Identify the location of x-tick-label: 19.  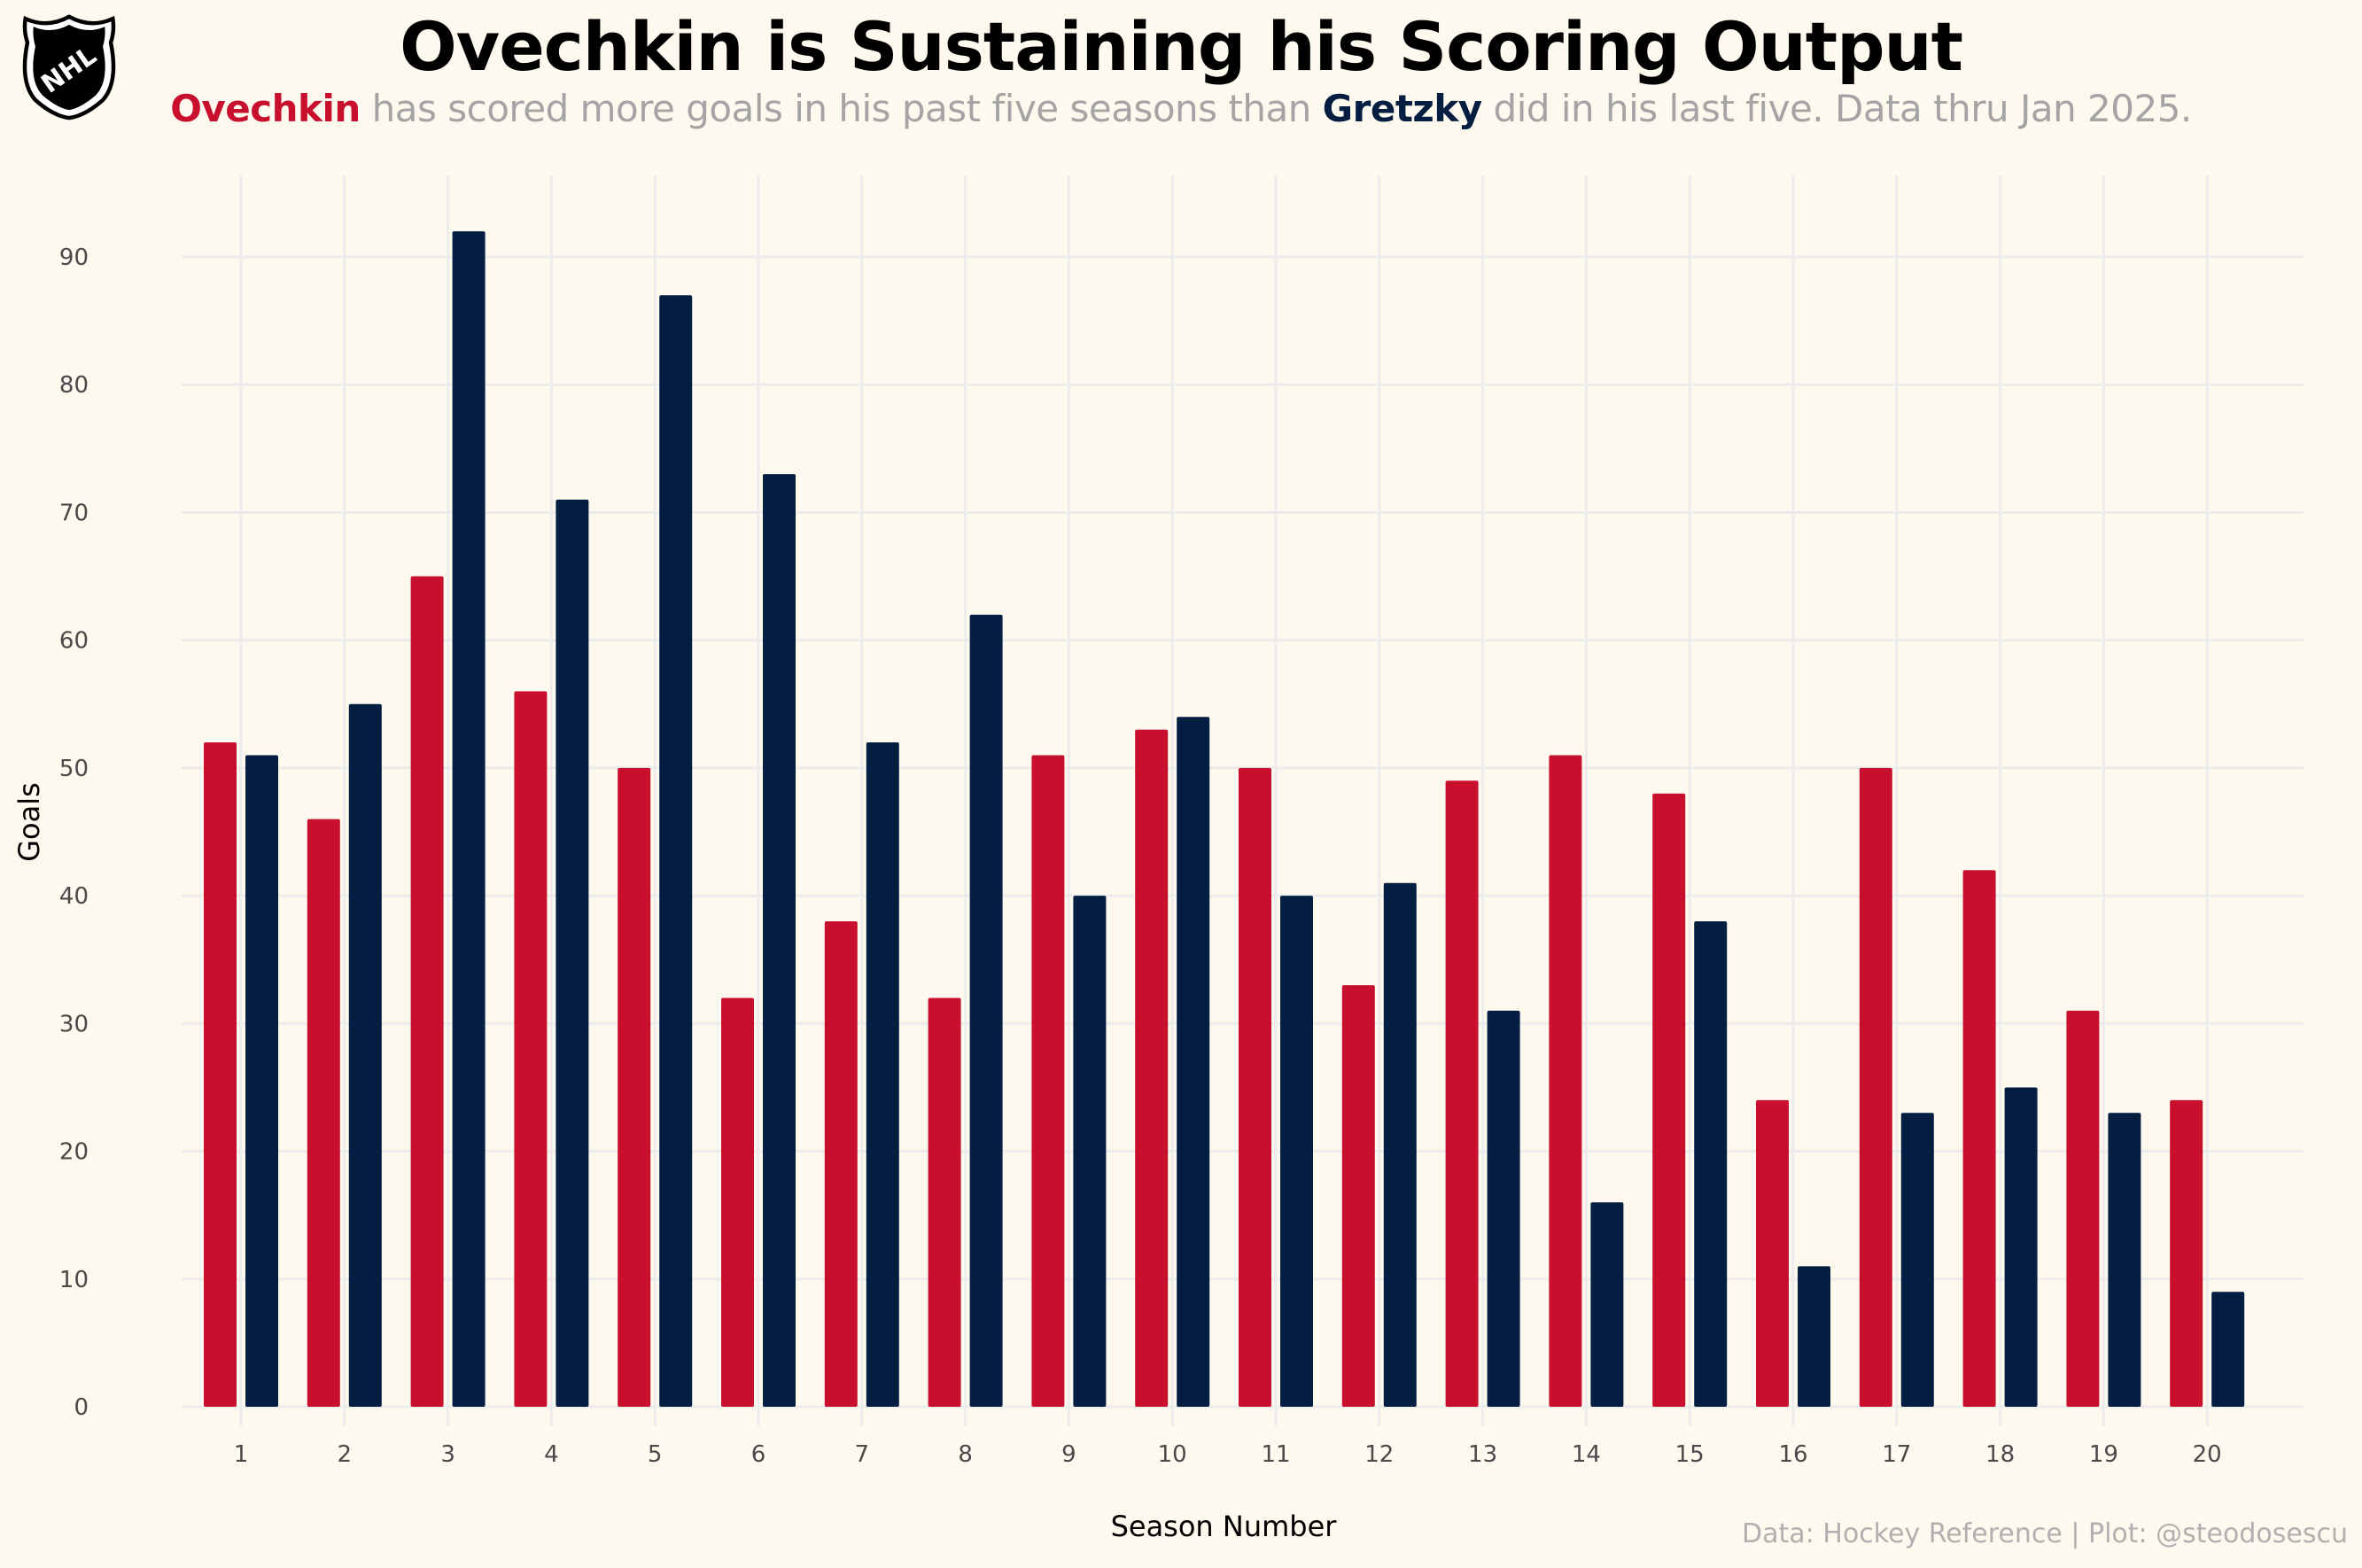
(2103, 1454).